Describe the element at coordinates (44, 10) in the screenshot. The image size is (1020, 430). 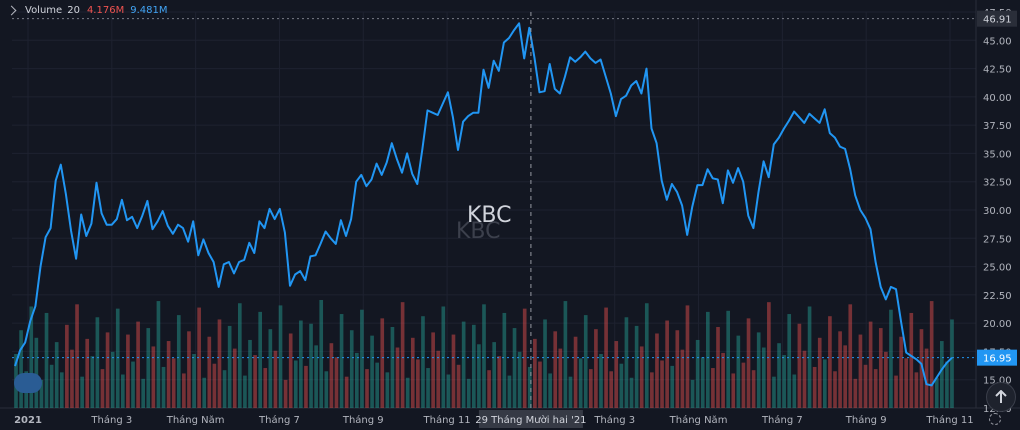
I see `volume-indicator-label: Volume` at that location.